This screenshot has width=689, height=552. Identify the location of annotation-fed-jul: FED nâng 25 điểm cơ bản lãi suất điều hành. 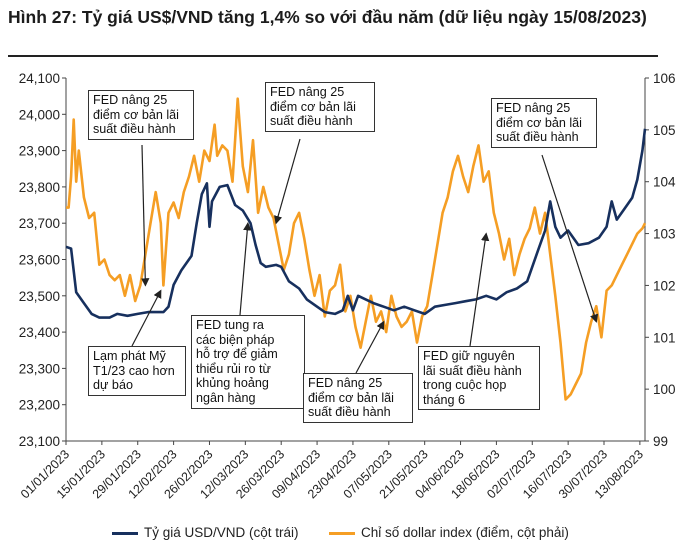
(544, 123).